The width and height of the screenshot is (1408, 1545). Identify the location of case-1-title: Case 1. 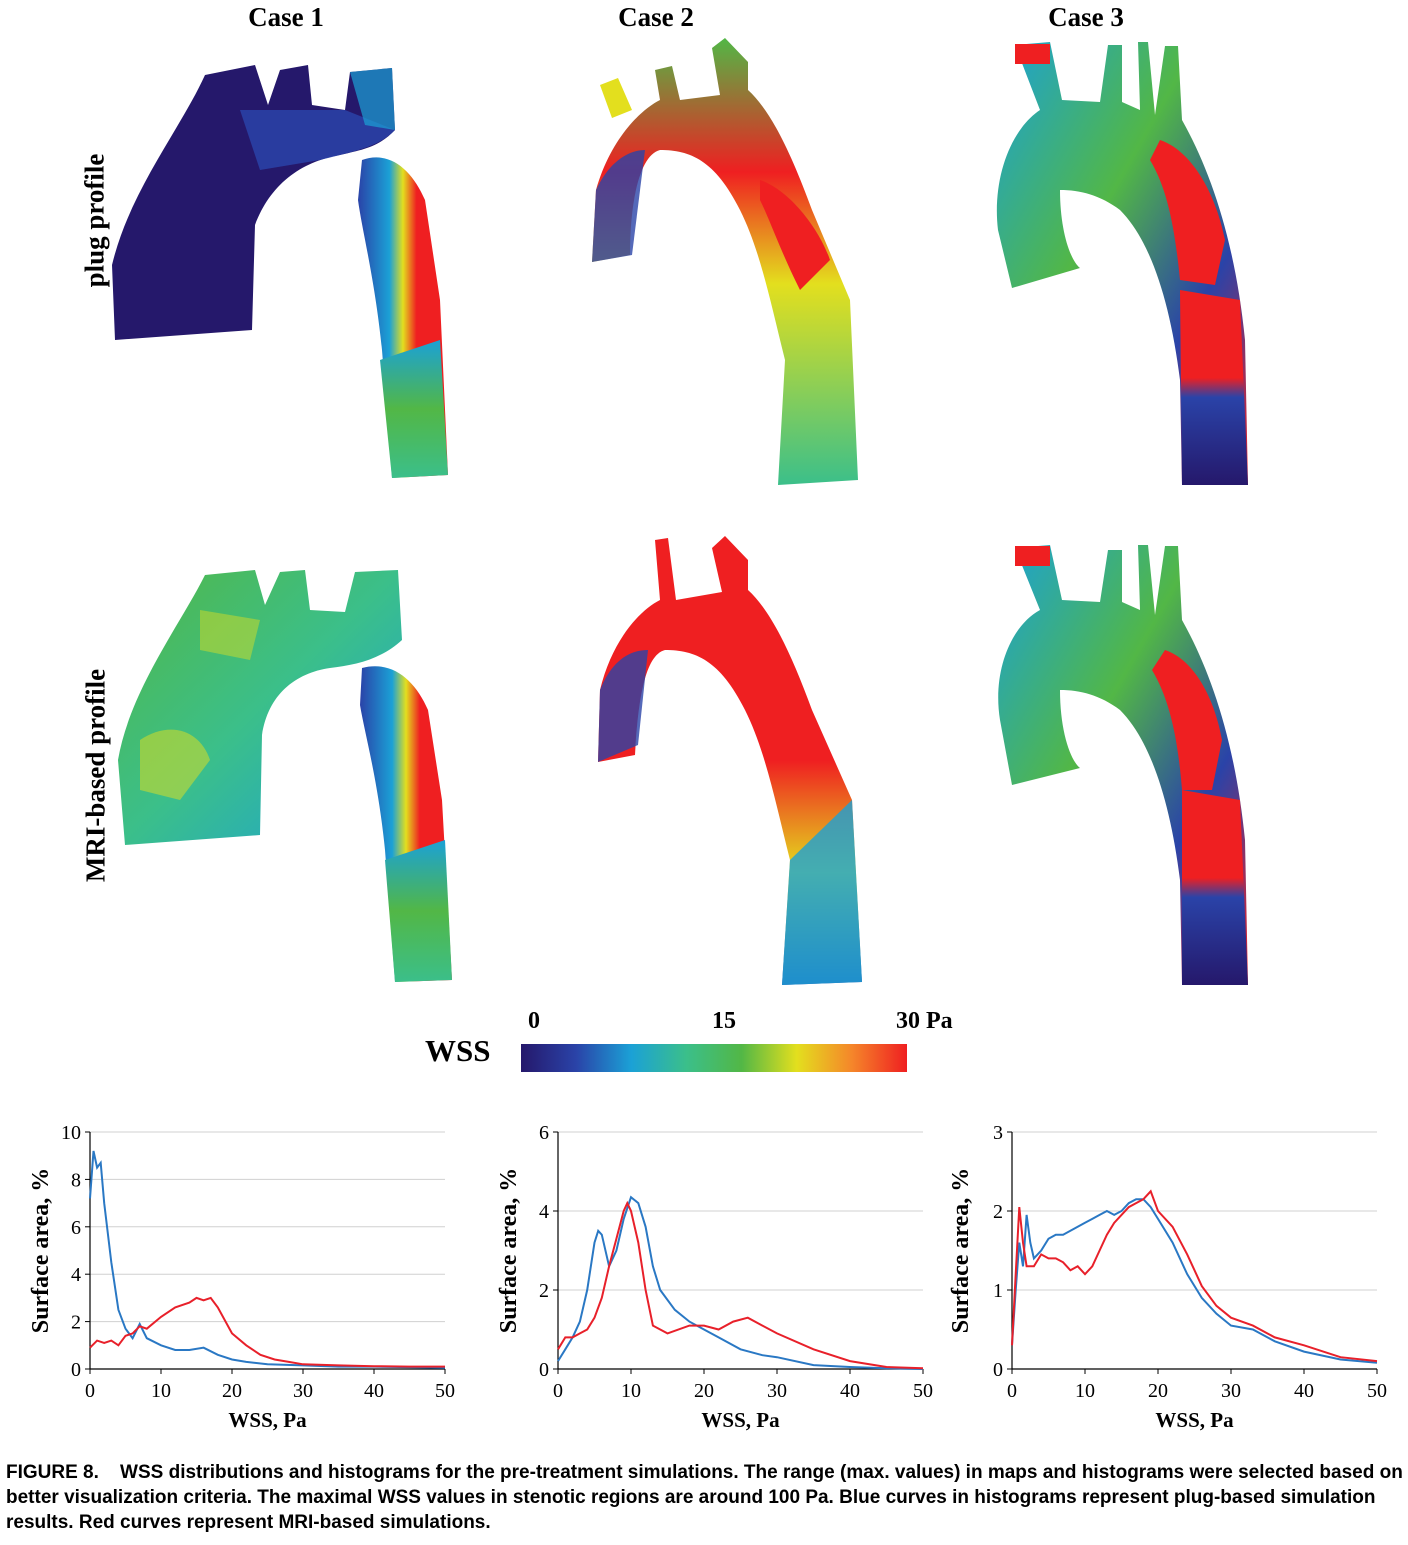
(286, 17).